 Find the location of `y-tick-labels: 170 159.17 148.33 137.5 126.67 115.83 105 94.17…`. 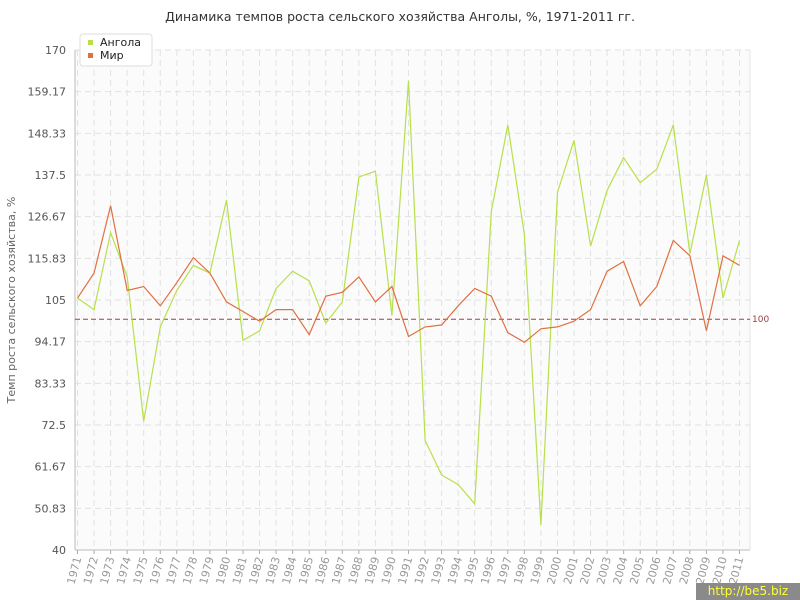

y-tick-labels: 170 159.17 148.33 137.5 126.67 115.83 105 94.17… is located at coordinates (47, 300).